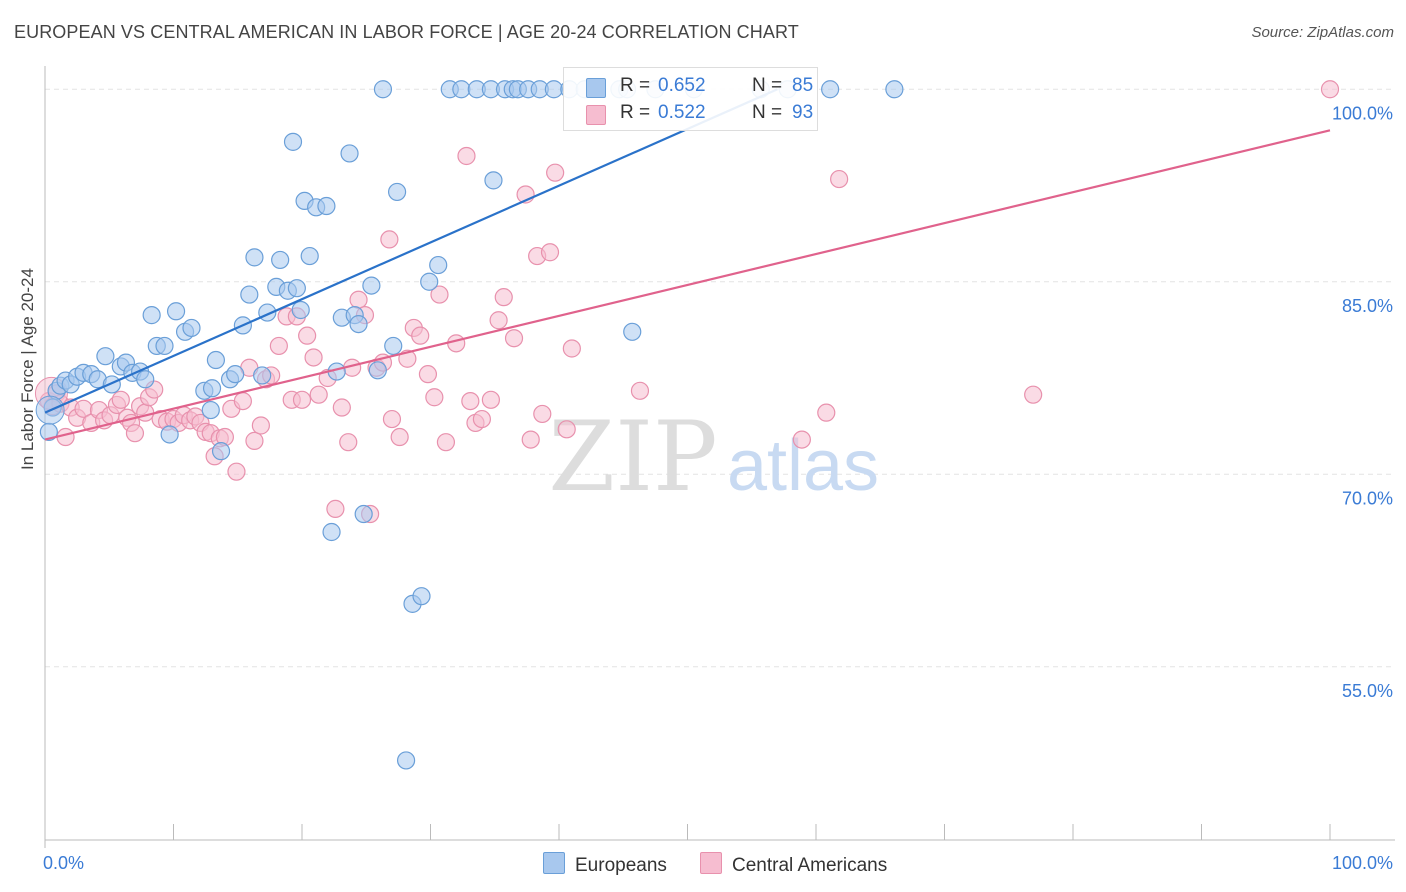 This screenshot has height=892, width=1406. What do you see at coordinates (63, 863) in the screenshot?
I see `x-tick-label-min: 0.0%` at bounding box center [63, 863].